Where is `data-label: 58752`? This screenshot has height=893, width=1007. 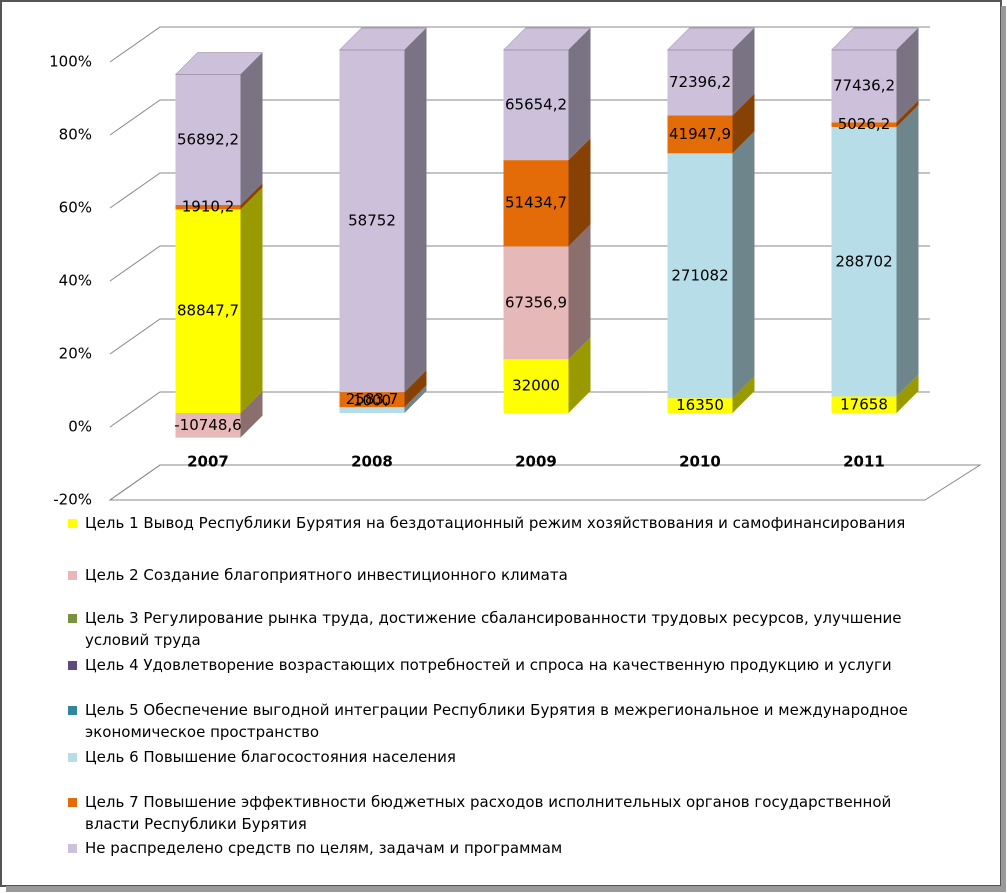
data-label: 58752 is located at coordinates (372, 221).